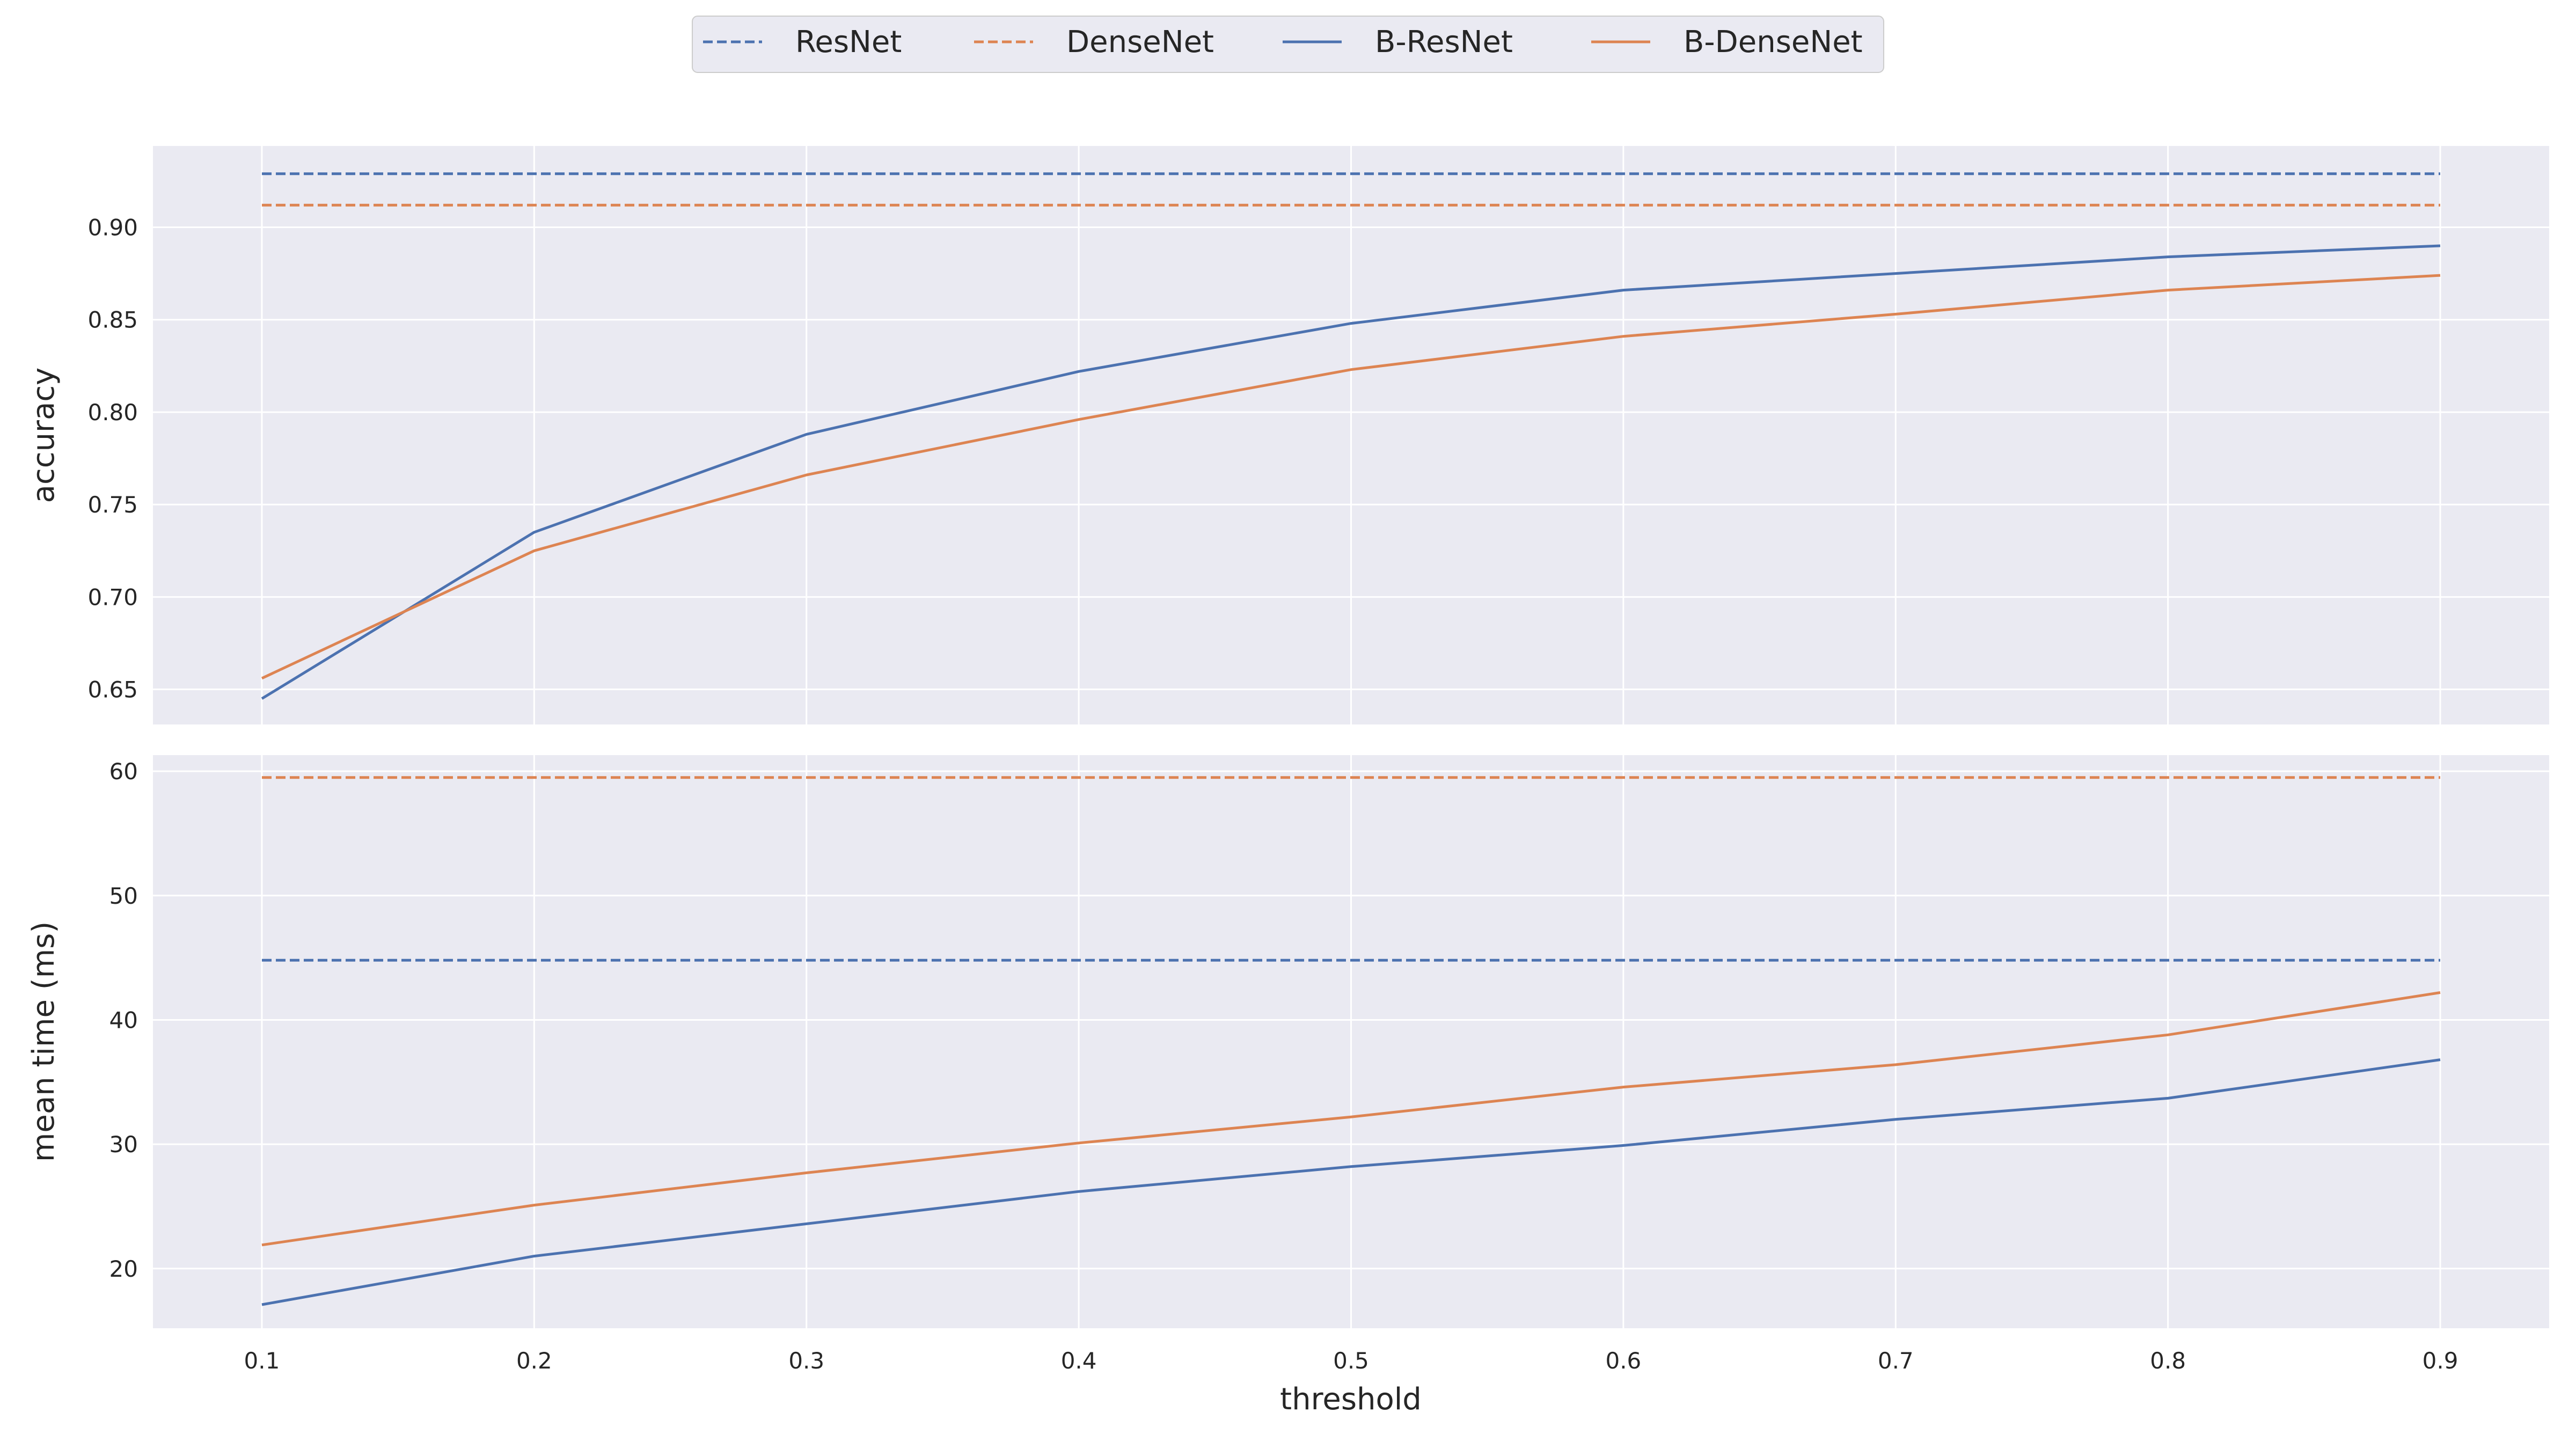 The height and width of the screenshot is (1449, 2576). I want to click on x-tick-label: 0.8, so click(2168, 1361).